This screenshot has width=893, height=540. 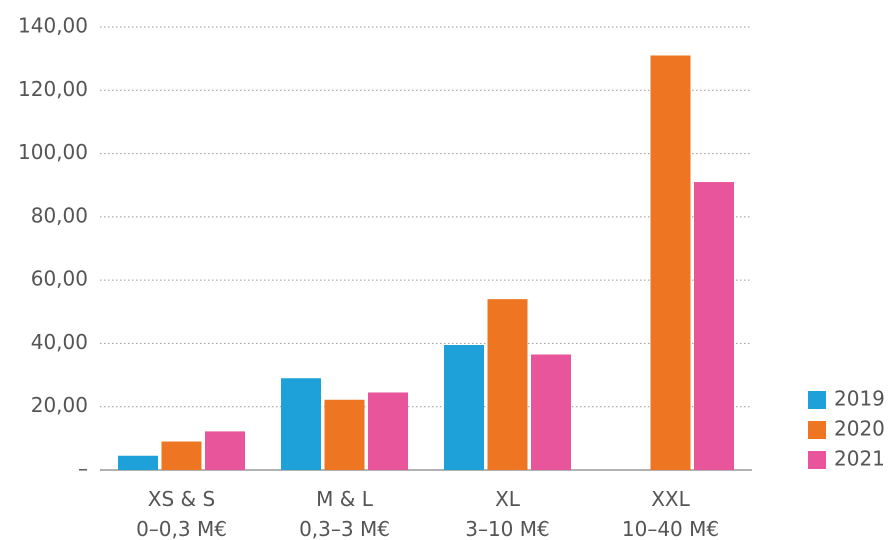 I want to click on y-tick-label: 80,00, so click(x=59, y=215).